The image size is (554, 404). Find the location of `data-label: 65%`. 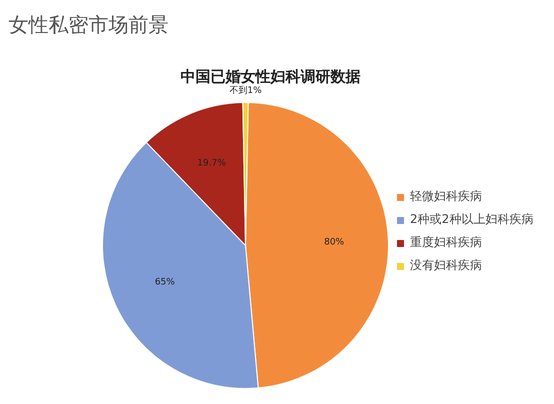

data-label: 65% is located at coordinates (165, 282).